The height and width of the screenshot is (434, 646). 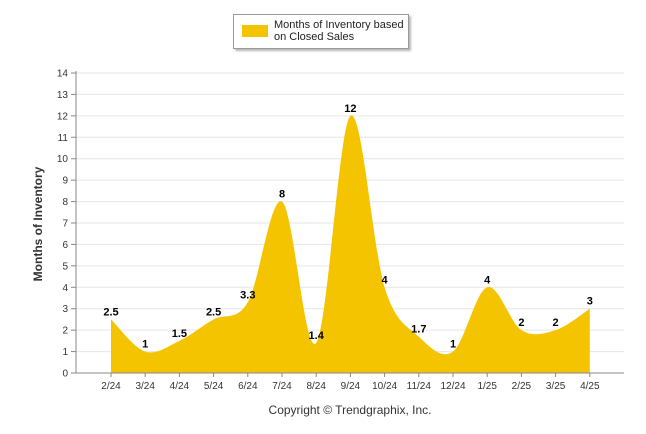 What do you see at coordinates (65, 309) in the screenshot?
I see `y-tick-label: 3` at bounding box center [65, 309].